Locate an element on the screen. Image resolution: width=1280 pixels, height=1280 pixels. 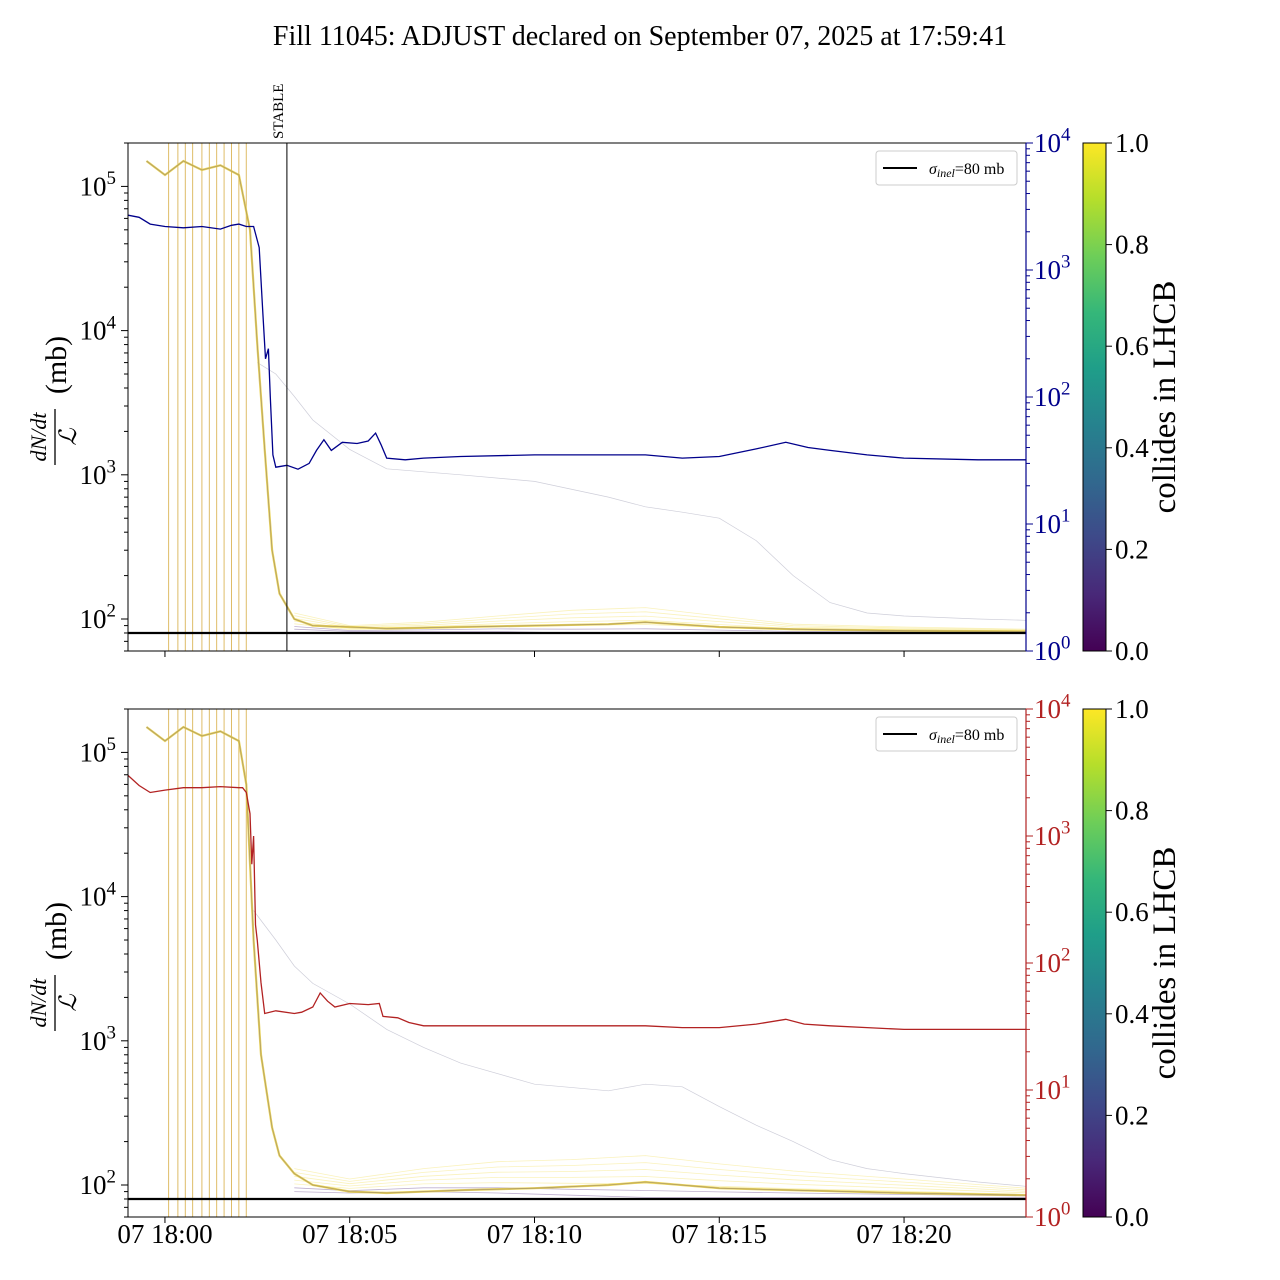
stable-marker-label: STABLE is located at coordinates (279, 111).